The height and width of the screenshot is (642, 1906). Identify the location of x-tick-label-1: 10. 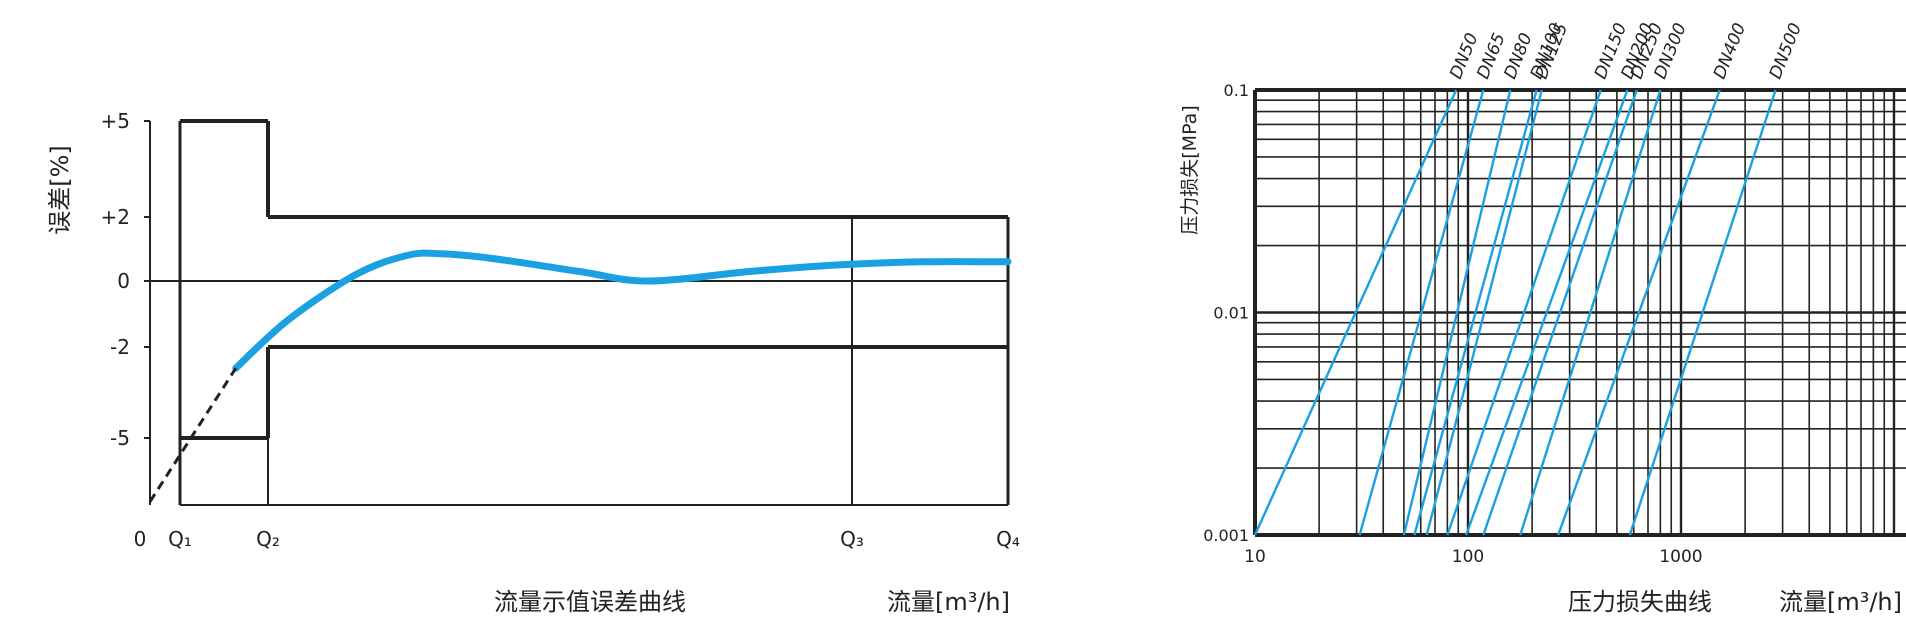
(1255, 557).